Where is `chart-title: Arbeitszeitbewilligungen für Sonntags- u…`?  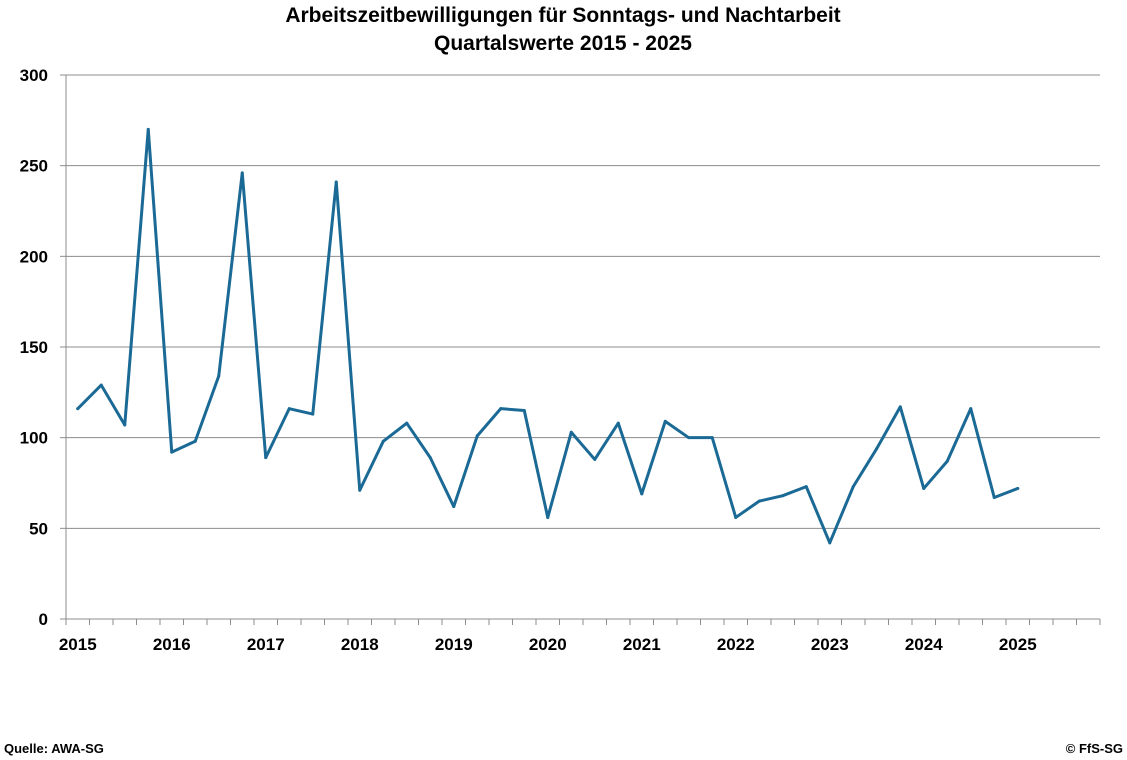
chart-title: Arbeitszeitbewilligungen für Sonntags- u… is located at coordinates (562, 15).